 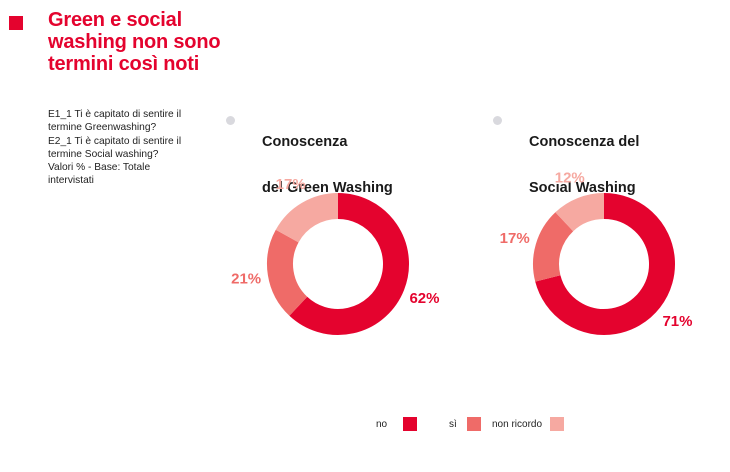 I want to click on chart-title-line: Conoscenza, so click(x=305, y=142).